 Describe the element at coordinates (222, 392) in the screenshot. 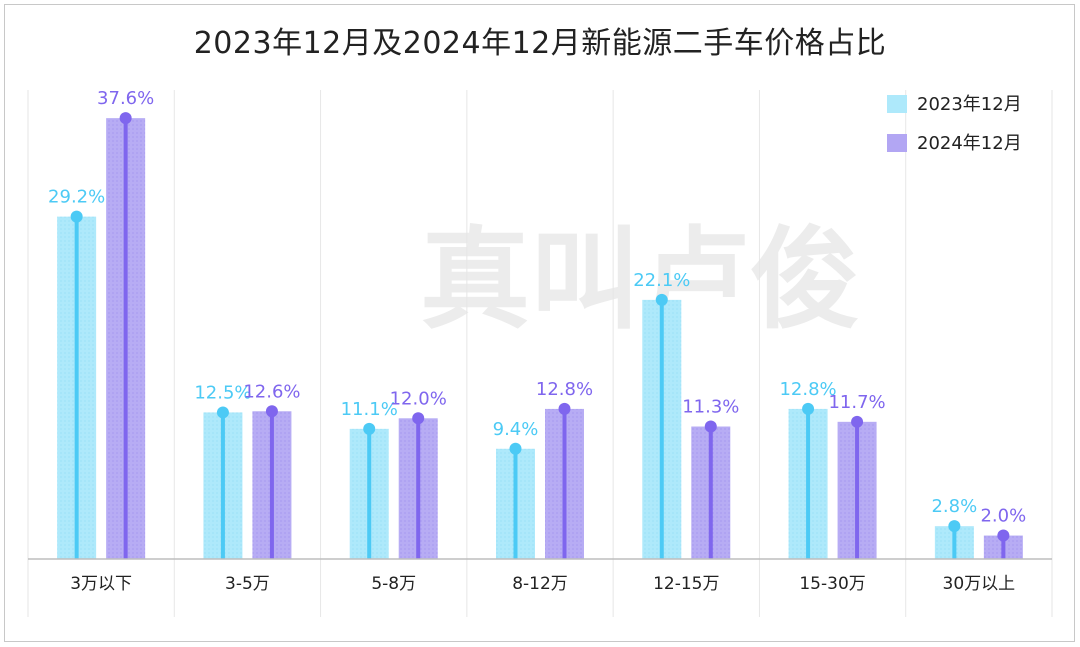

I see `data-label: 12.5%` at that location.